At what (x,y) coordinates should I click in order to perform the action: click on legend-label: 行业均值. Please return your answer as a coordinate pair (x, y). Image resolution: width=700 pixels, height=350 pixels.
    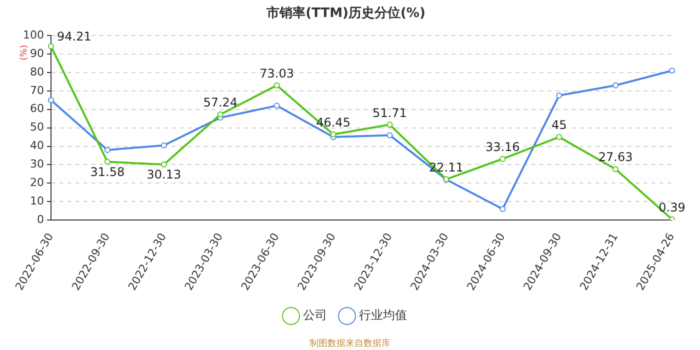
    Looking at the image, I should click on (383, 315).